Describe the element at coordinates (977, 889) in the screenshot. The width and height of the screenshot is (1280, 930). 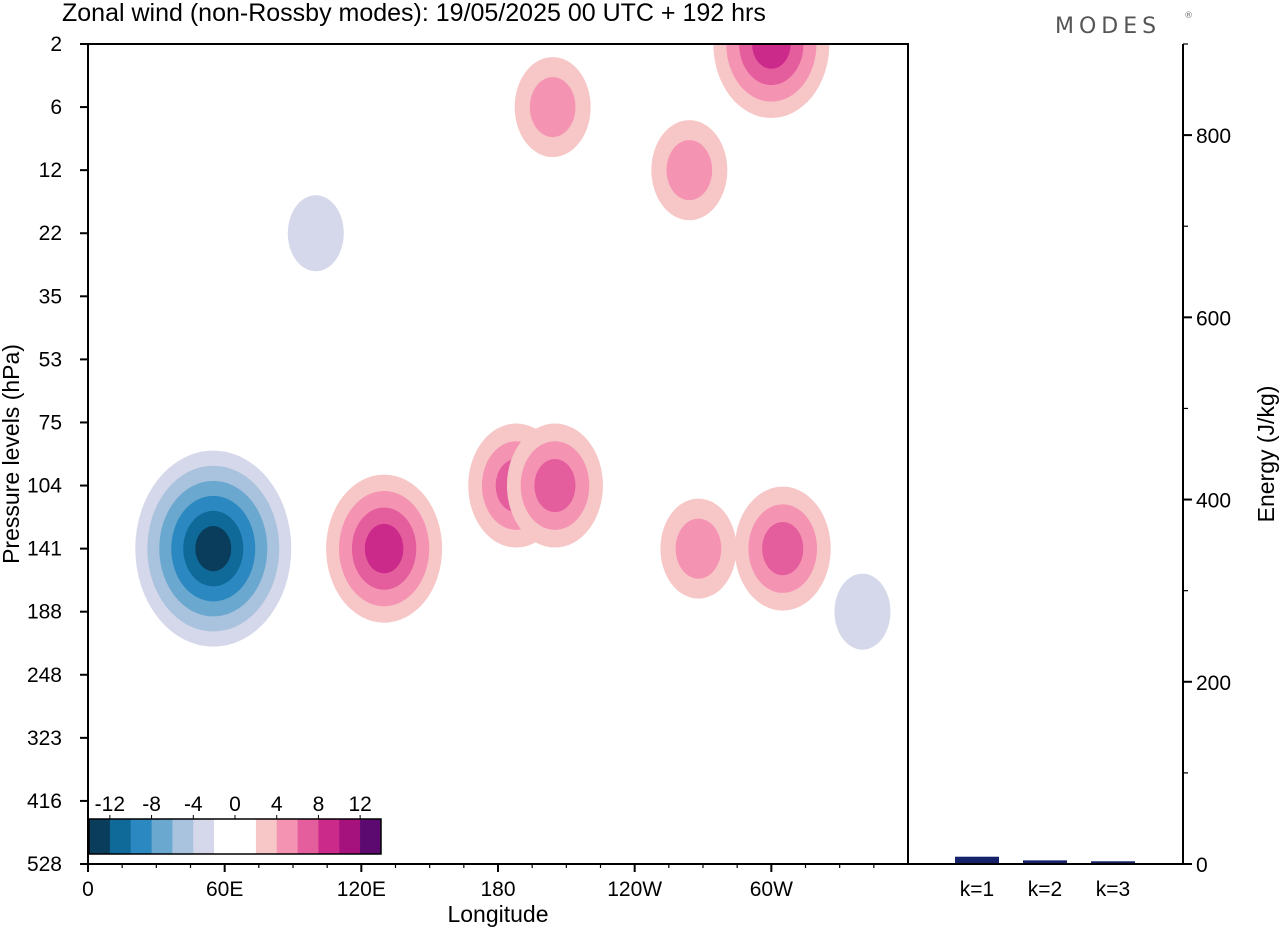
I see `energy-category-label: k=1` at that location.